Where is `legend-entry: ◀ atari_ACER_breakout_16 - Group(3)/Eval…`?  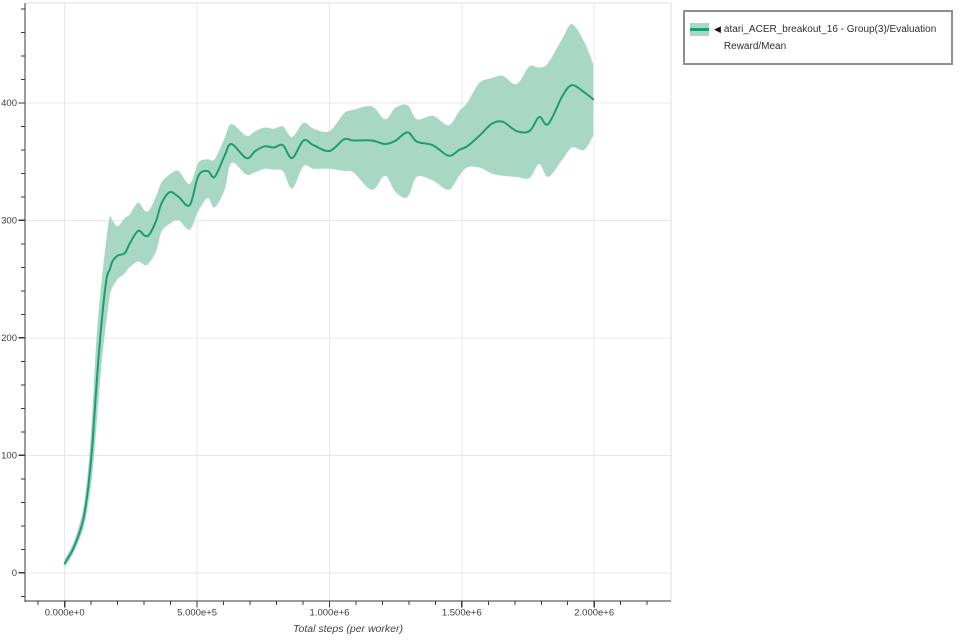 legend-entry: ◀ atari_ACER_breakout_16 - Group(3)/Eval… is located at coordinates (818, 38).